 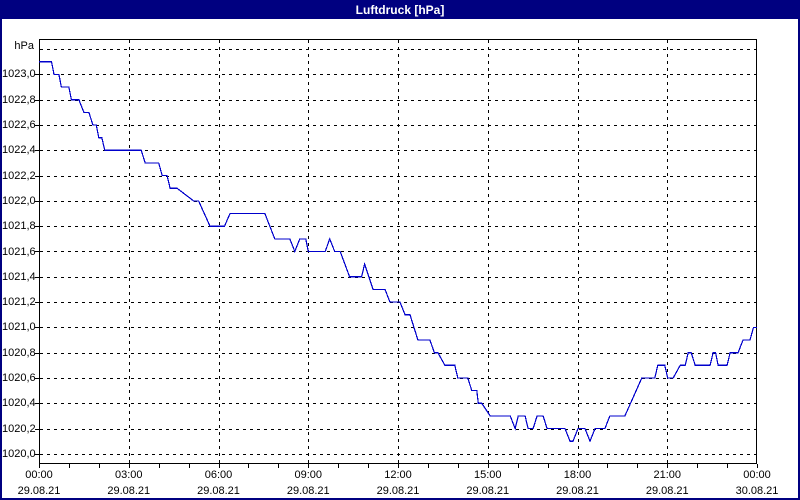 What do you see at coordinates (308, 475) in the screenshot?
I see `x-axis-tick-time: 09:00` at bounding box center [308, 475].